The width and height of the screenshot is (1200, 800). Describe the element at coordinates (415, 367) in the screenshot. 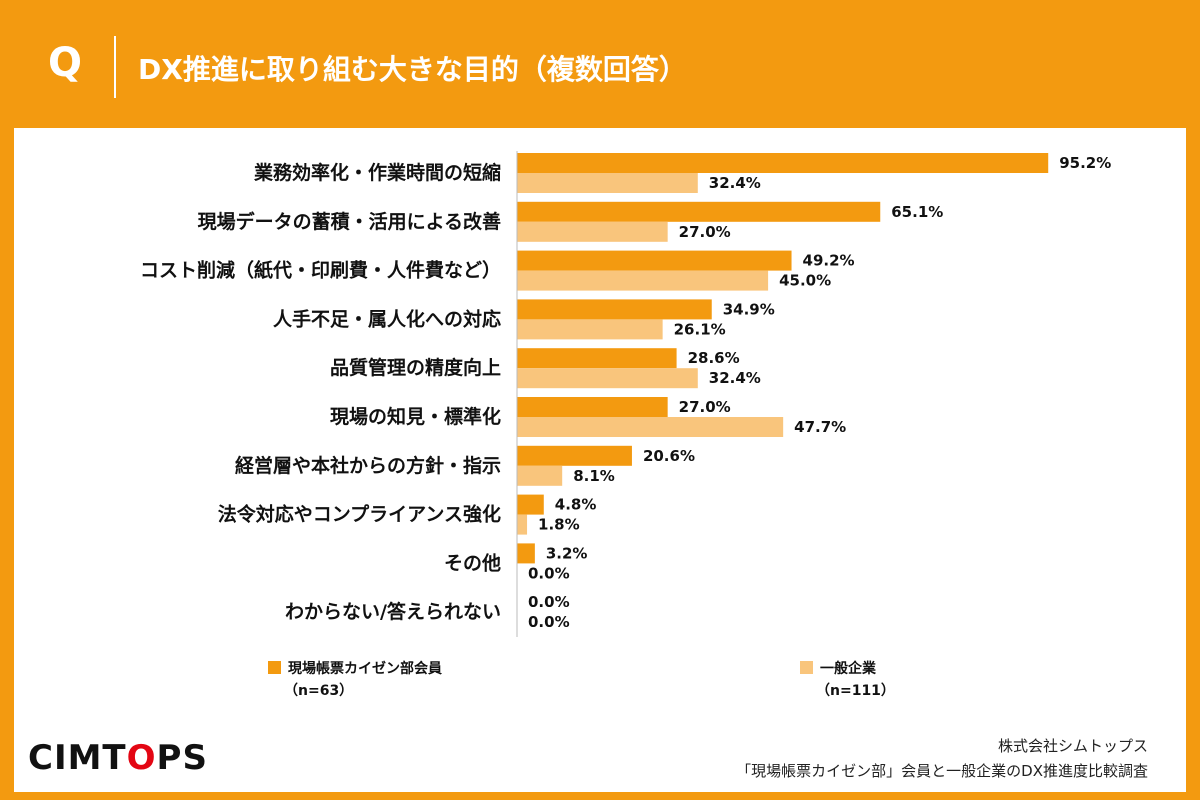

I see `category-label: 品質管理の精度向上` at that location.